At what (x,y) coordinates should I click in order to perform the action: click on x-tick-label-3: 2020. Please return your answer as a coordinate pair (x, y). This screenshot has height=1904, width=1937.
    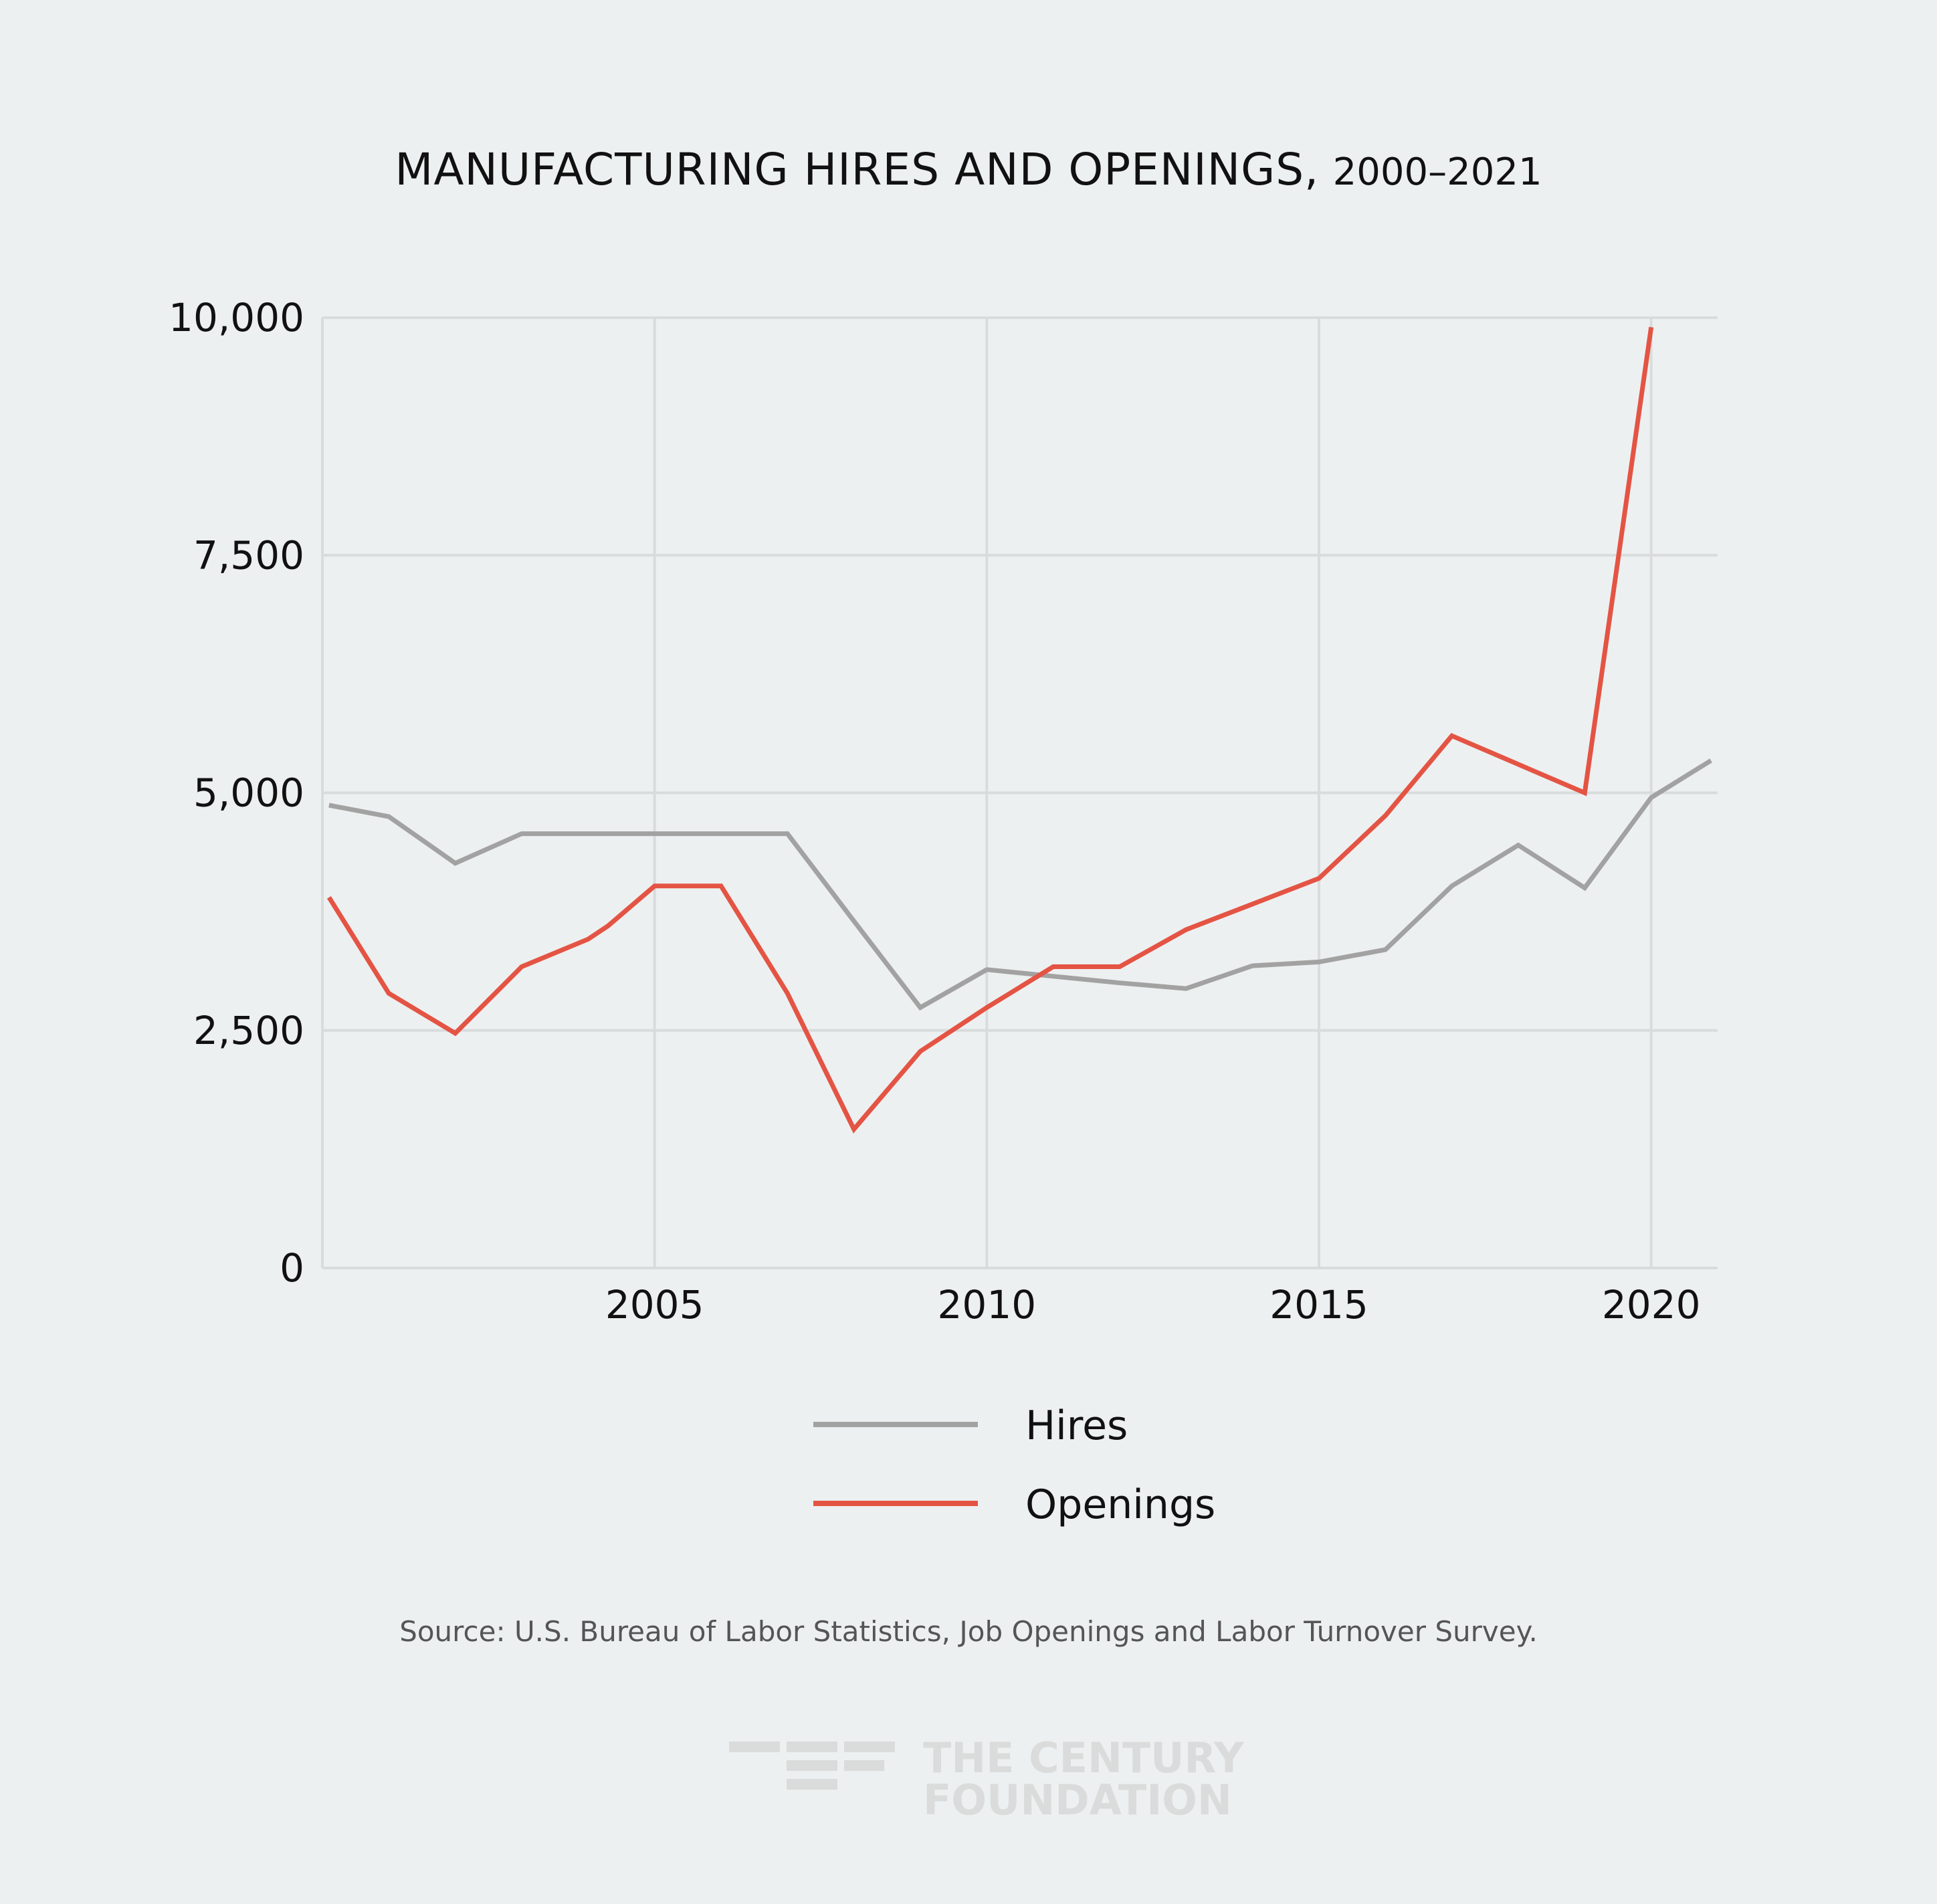
    Looking at the image, I should click on (1651, 1305).